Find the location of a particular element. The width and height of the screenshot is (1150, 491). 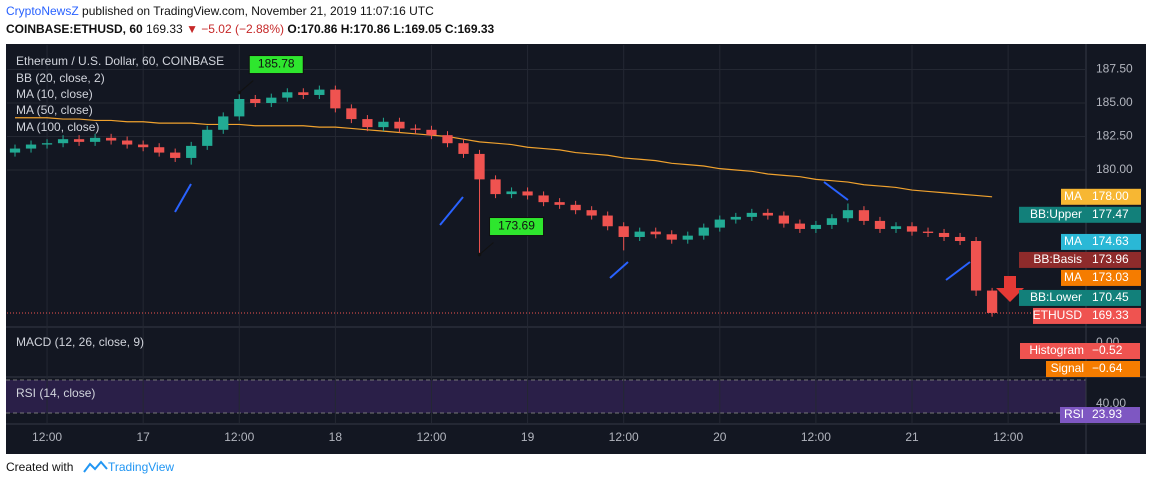

signal-tag is located at coordinates (1093, 369).